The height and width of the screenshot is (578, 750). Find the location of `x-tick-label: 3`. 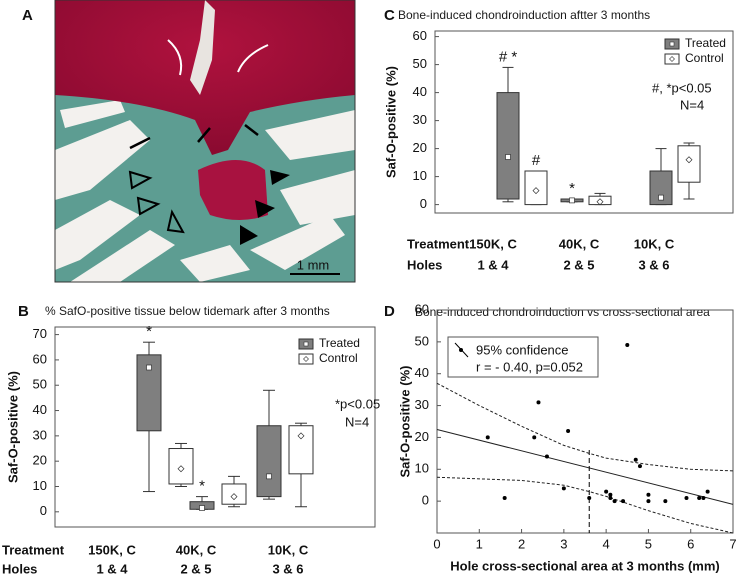

x-tick-label: 3 is located at coordinates (563, 543).